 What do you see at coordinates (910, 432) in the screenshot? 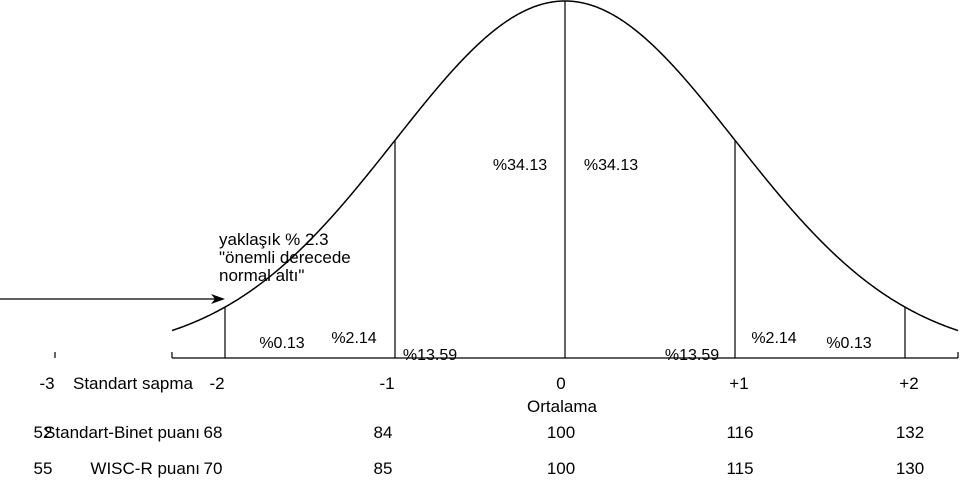
I see `row-2-value-7: 132` at bounding box center [910, 432].